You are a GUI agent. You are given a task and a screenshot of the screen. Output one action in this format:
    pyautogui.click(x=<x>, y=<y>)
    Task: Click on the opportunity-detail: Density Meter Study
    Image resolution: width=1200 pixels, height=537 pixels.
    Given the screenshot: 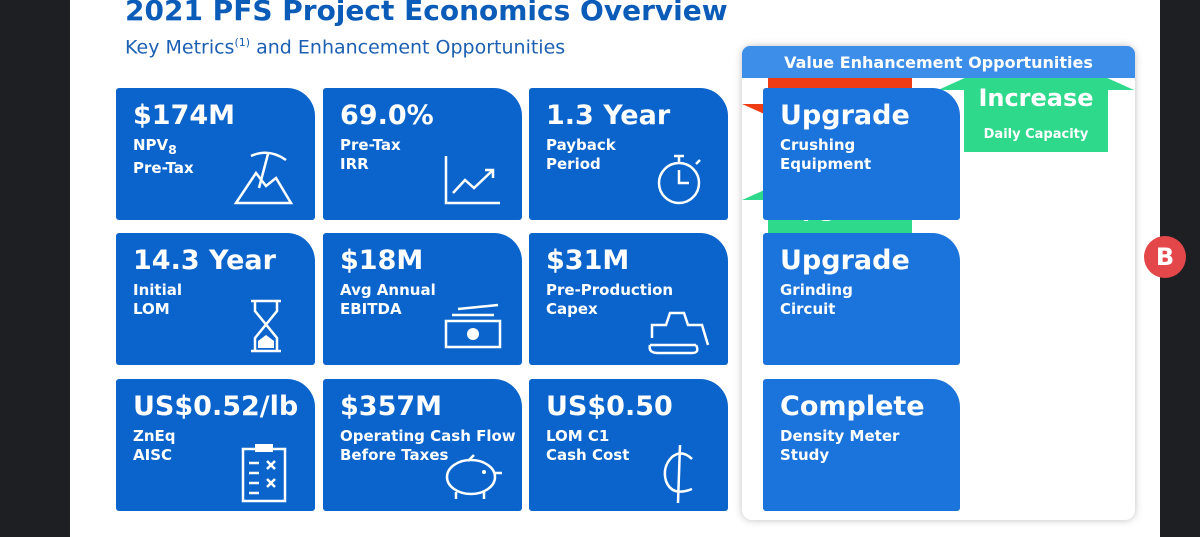 What is the action you would take?
    pyautogui.click(x=839, y=446)
    